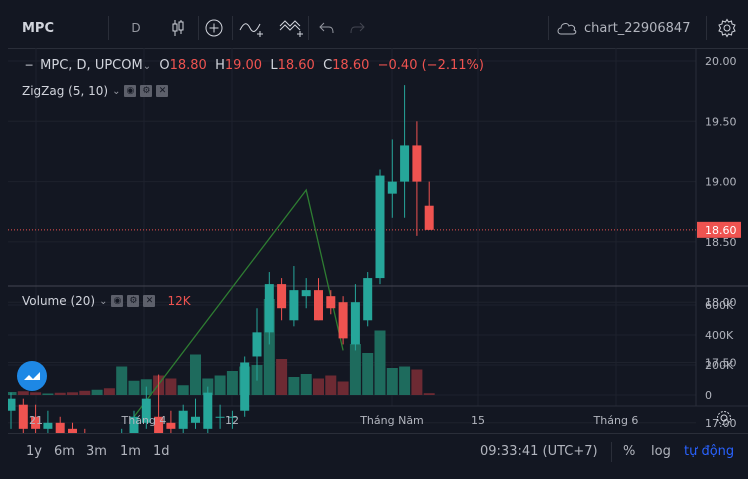 The image size is (748, 479). I want to click on symbol-search-button: MPC, so click(38, 28).